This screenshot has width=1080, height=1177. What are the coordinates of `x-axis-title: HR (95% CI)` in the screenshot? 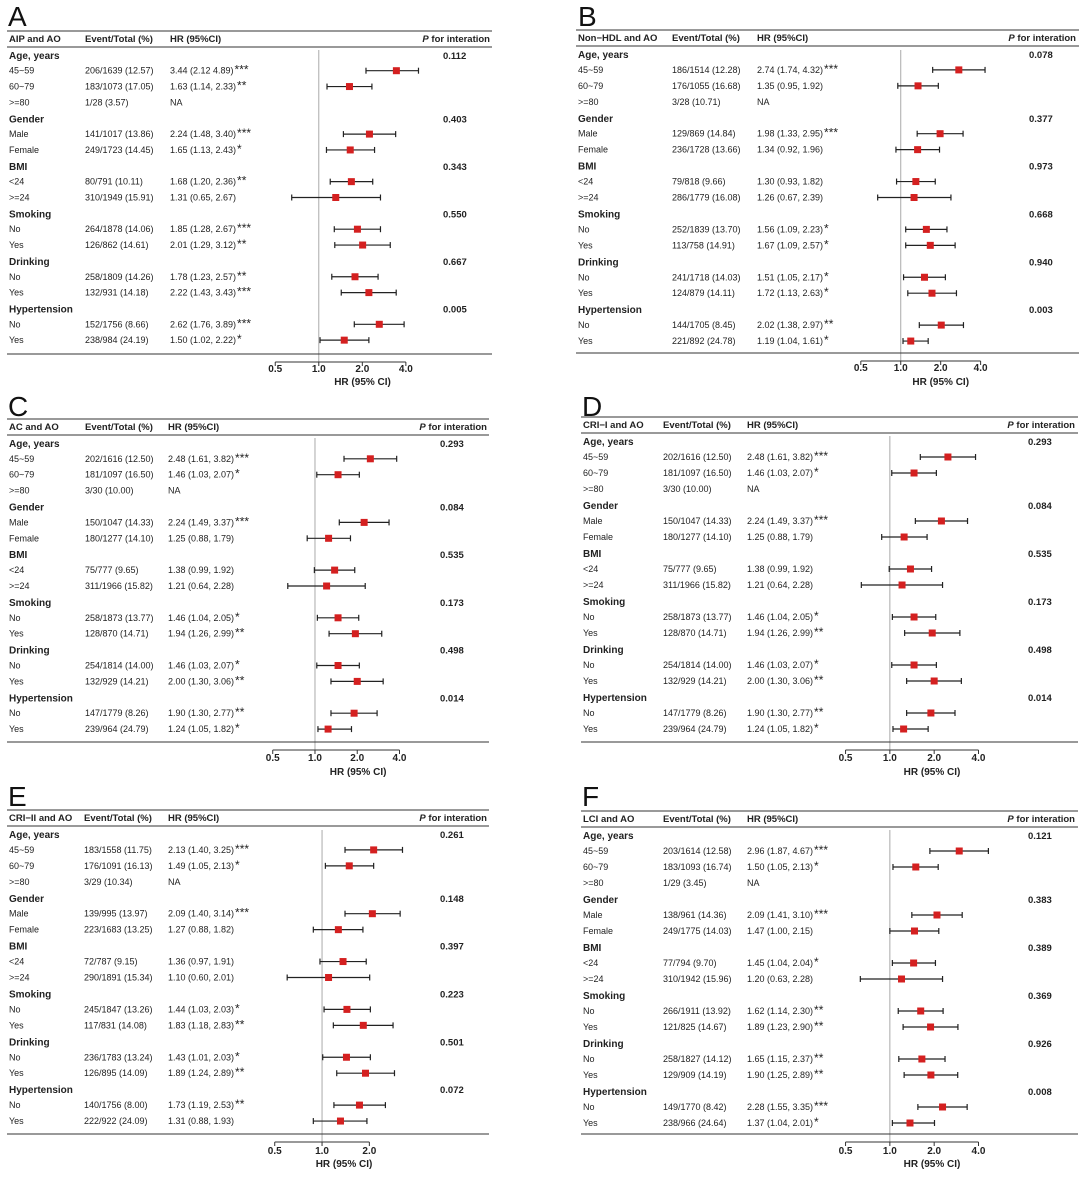 It's located at (940, 382).